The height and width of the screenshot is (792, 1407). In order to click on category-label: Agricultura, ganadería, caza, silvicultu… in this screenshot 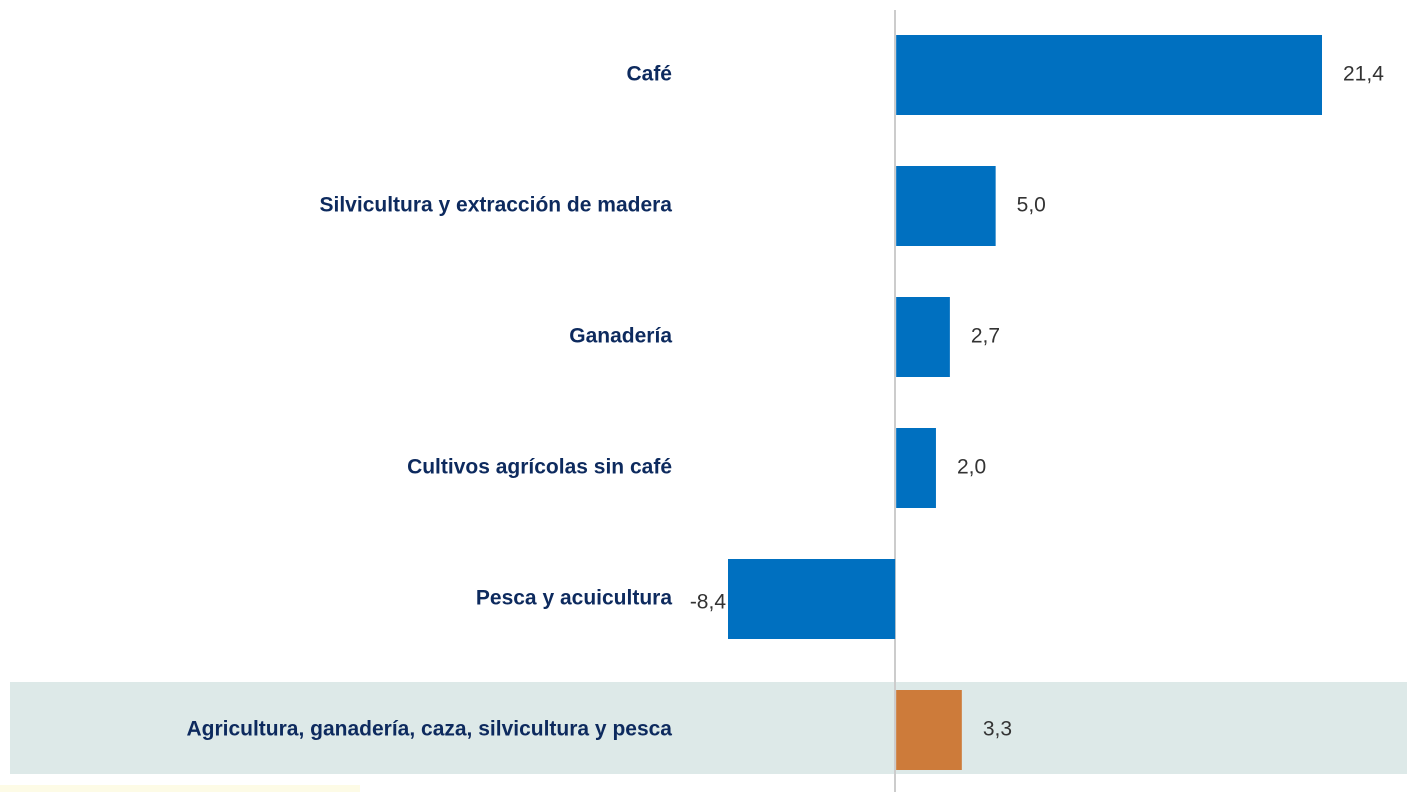, I will do `click(429, 729)`.